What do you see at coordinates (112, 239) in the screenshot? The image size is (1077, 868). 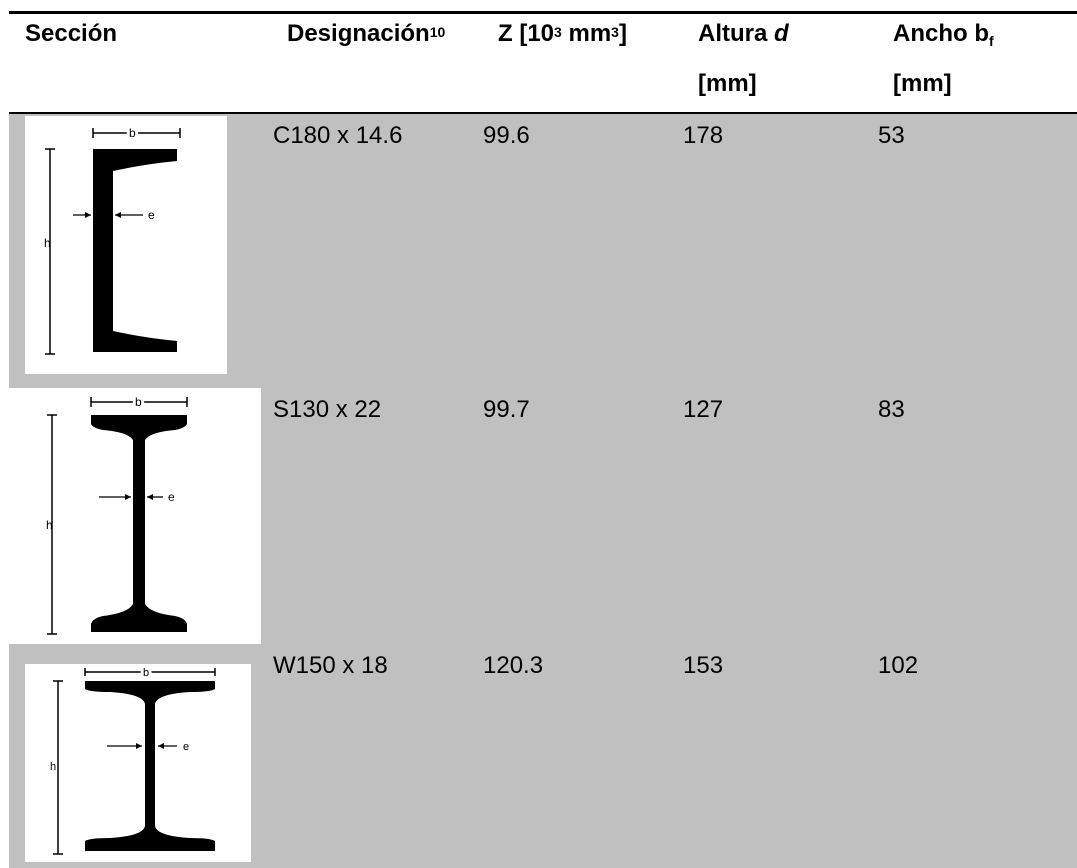 I see `c-channel-drawing: b b h e` at bounding box center [112, 239].